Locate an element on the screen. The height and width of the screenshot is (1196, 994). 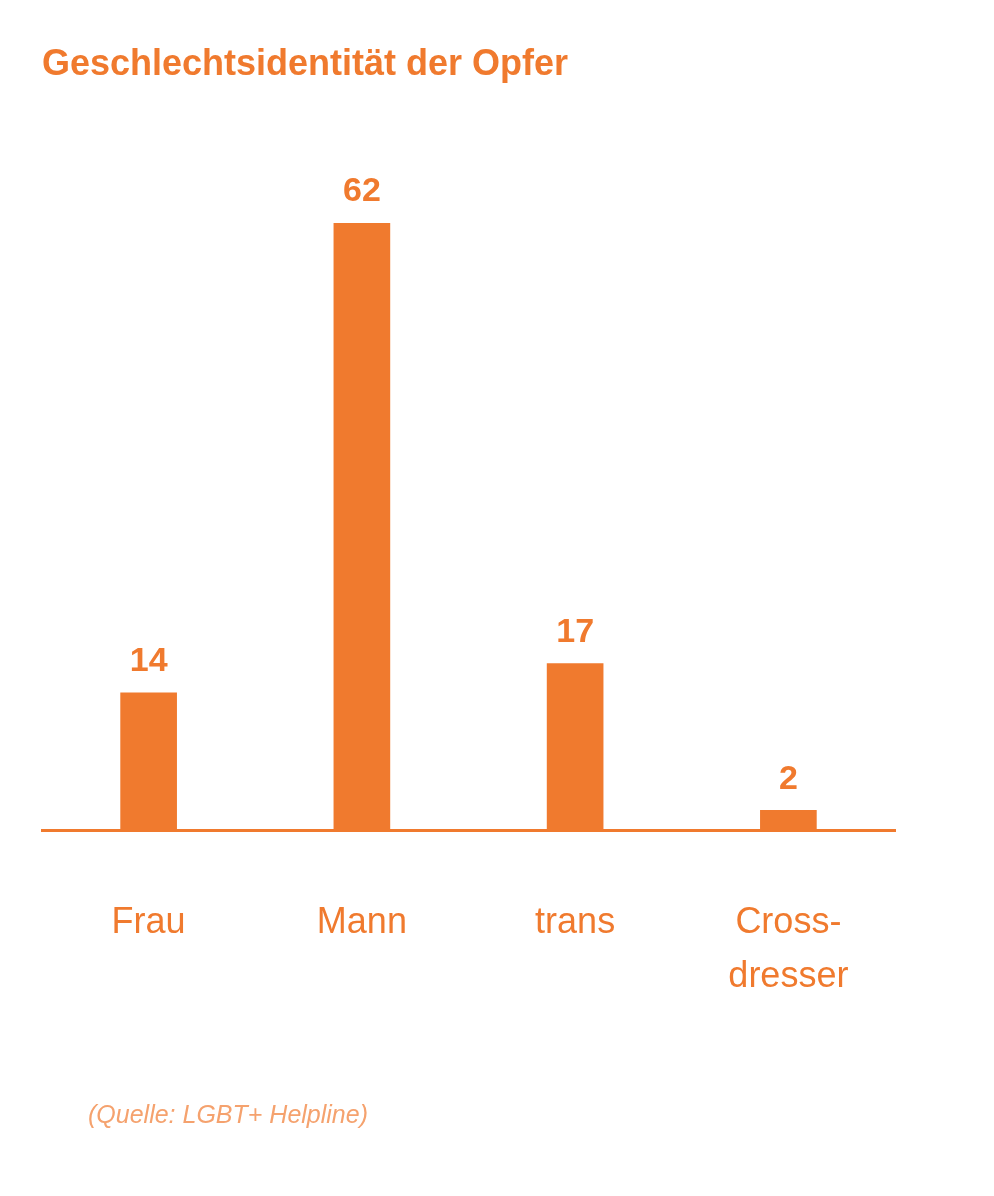
data-label: 17 is located at coordinates (575, 629).